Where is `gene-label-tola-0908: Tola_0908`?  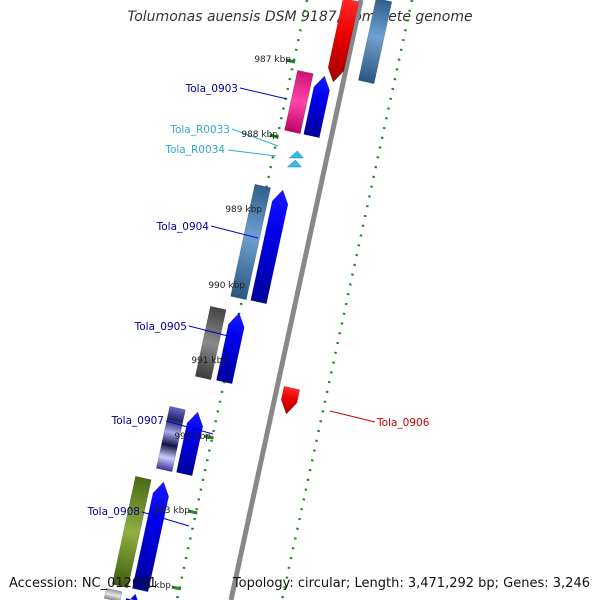 gene-label-tola-0908: Tola_0908 is located at coordinates (113, 512).